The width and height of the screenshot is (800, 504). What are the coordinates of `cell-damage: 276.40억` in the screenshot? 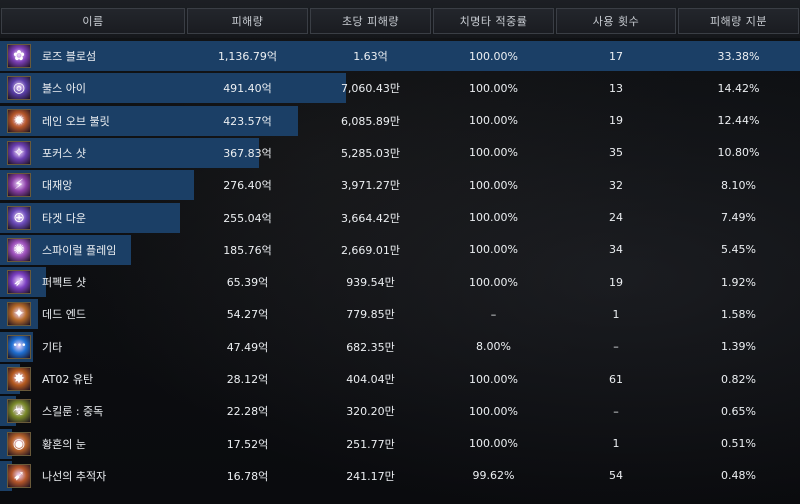 It's located at (247, 186).